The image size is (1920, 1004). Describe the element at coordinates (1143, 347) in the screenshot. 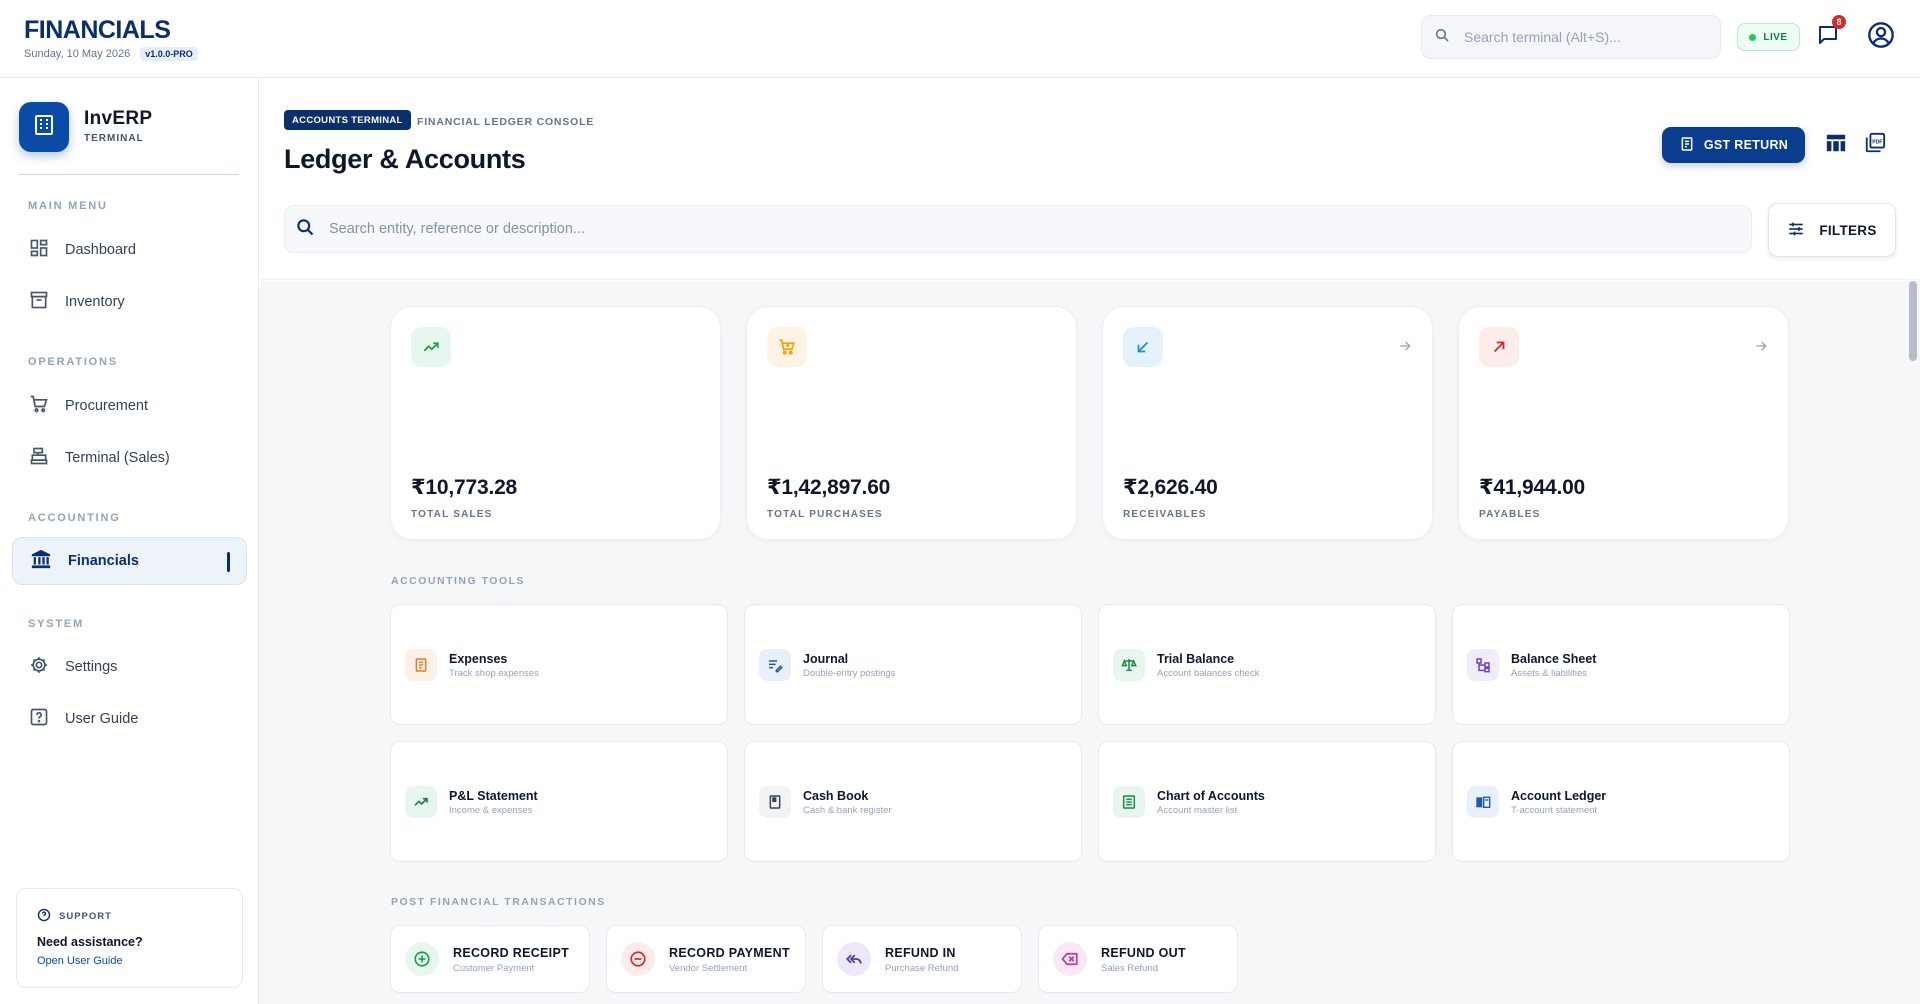

I see `arrow-down-left-icon` at that location.